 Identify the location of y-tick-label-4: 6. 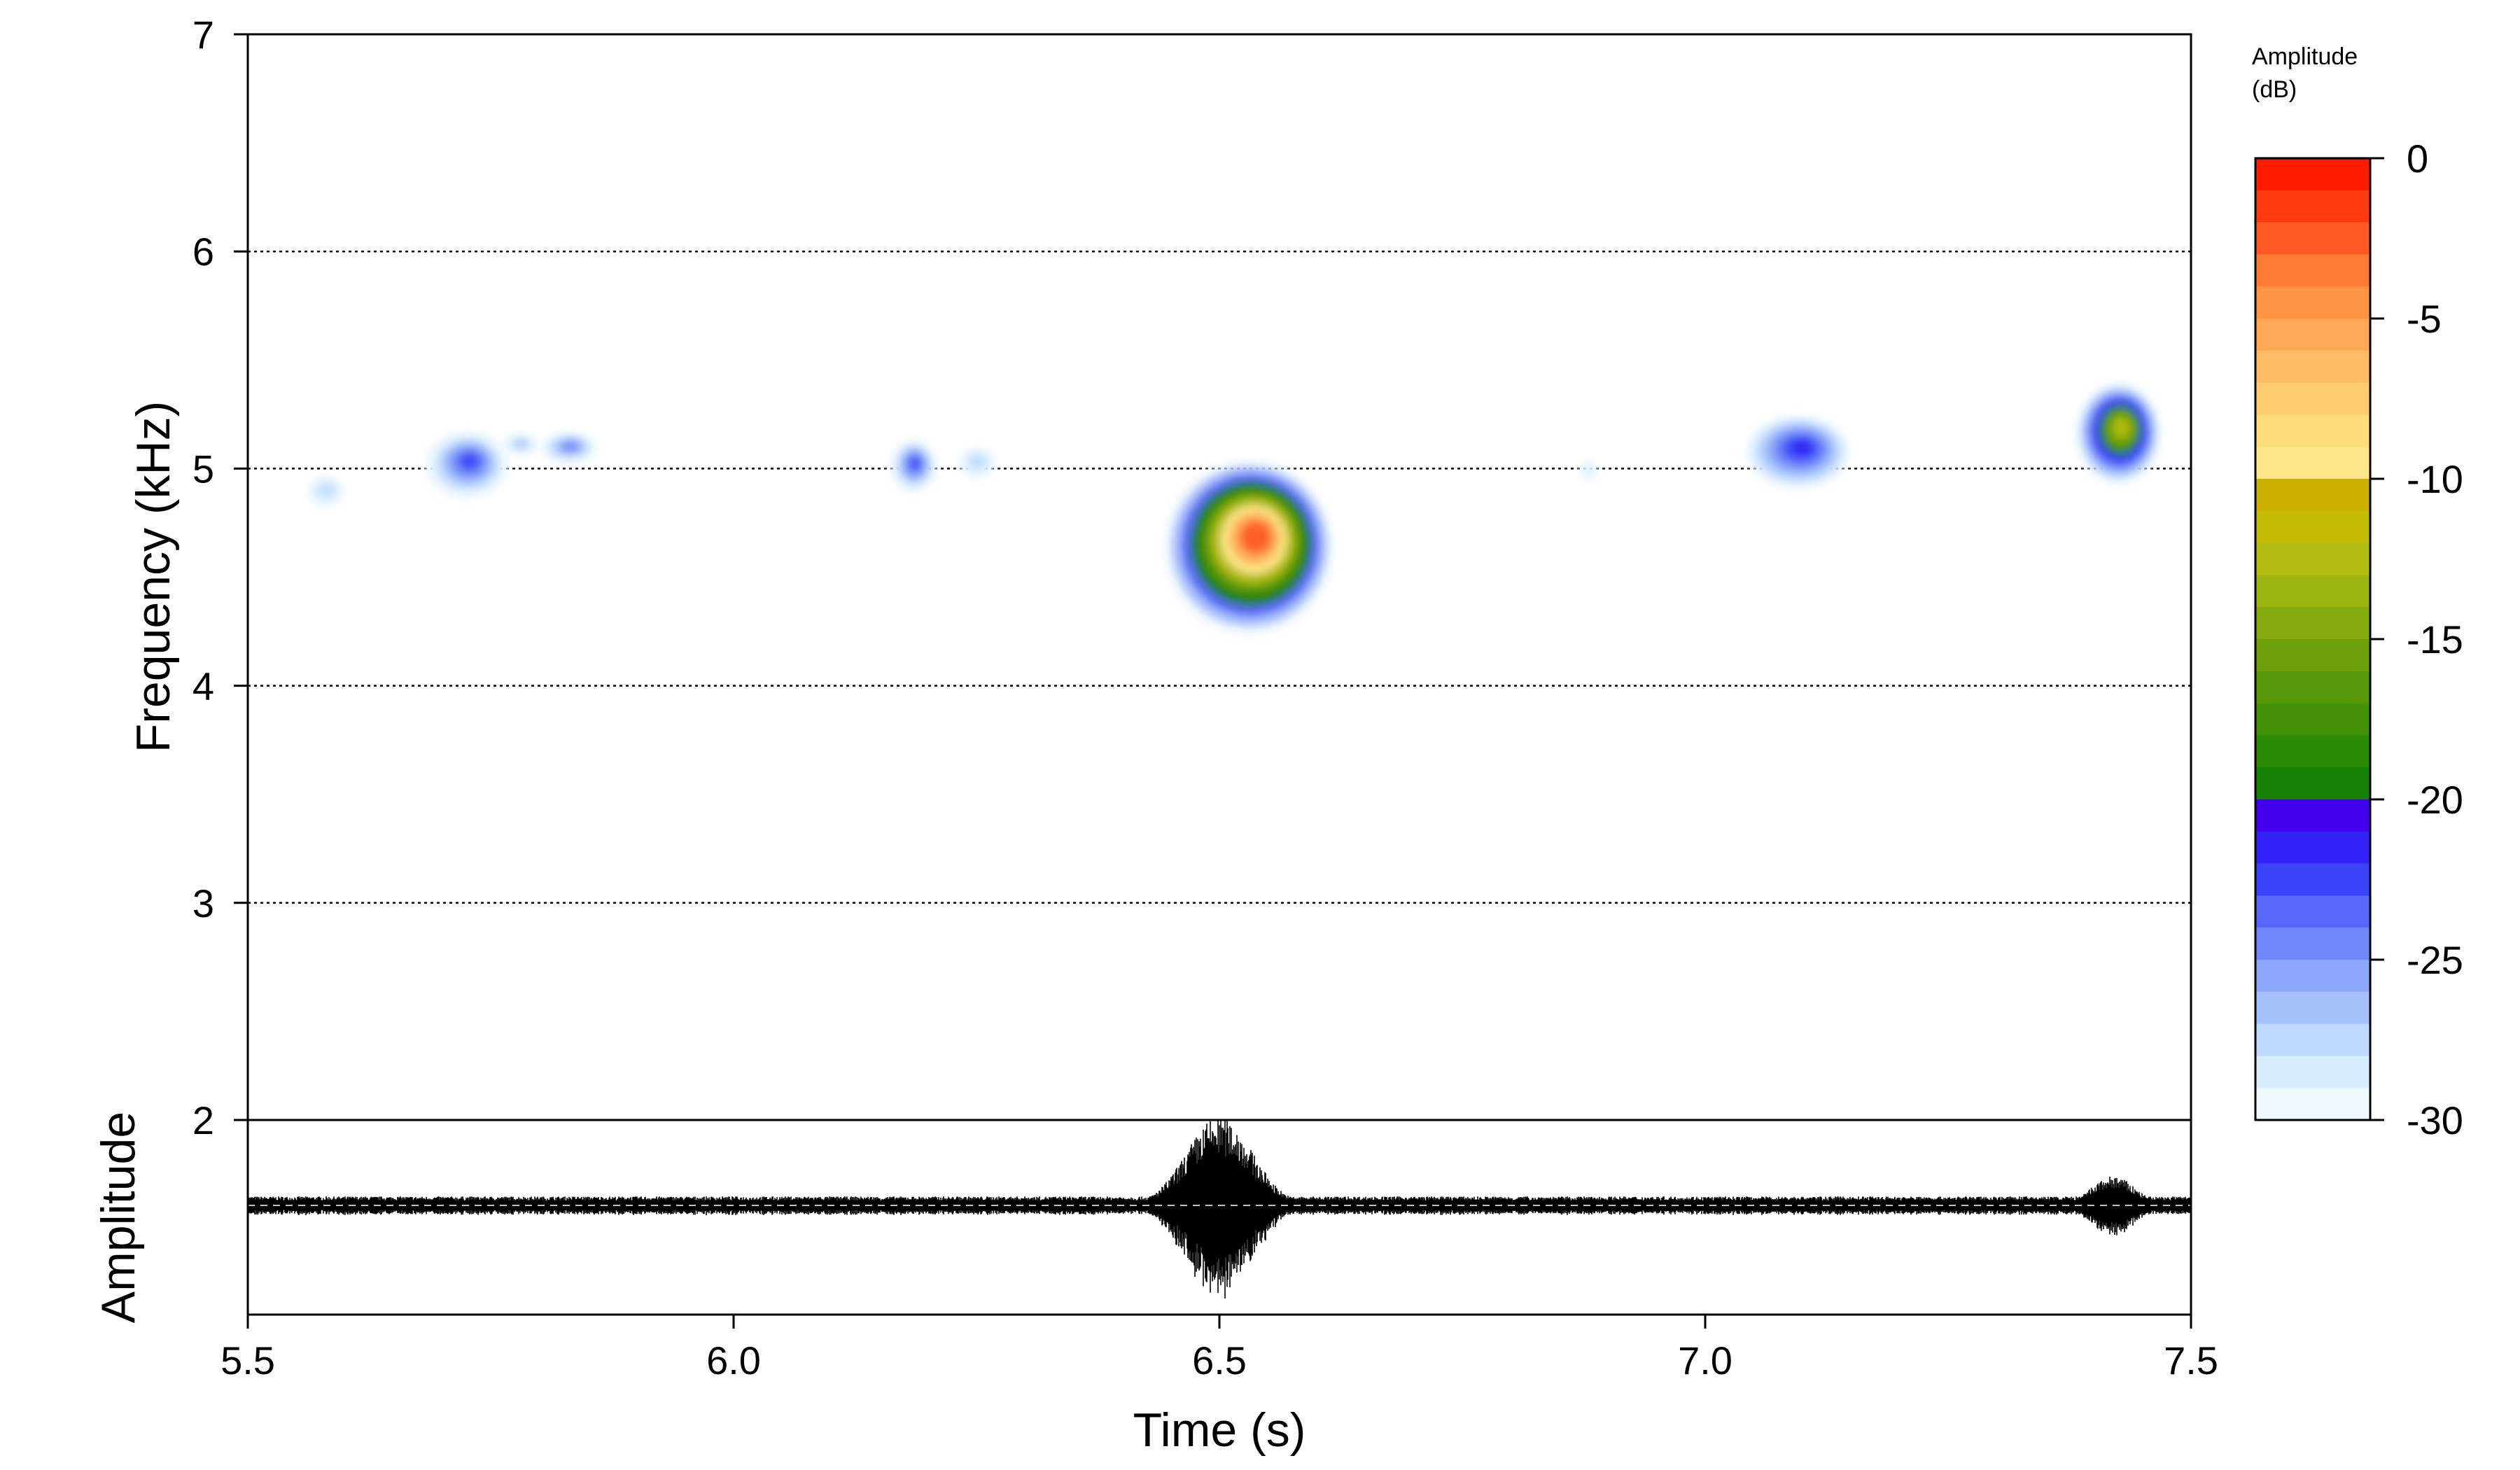
(203, 252).